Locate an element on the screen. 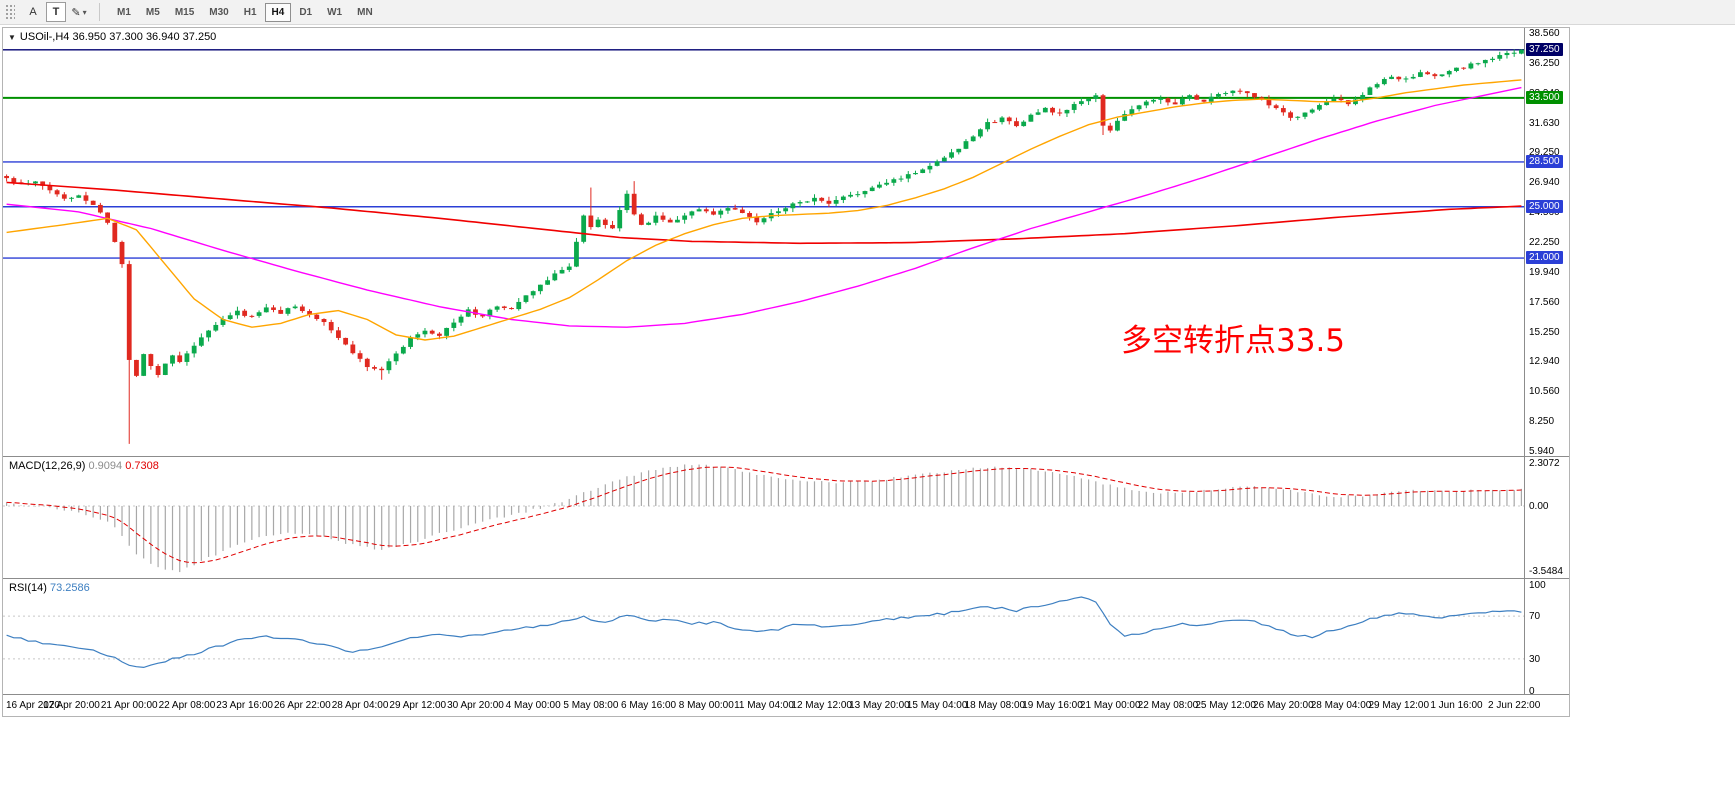 Image resolution: width=1735 pixels, height=794 pixels. time-tick-label: 6 May 16:00 is located at coordinates (649, 705).